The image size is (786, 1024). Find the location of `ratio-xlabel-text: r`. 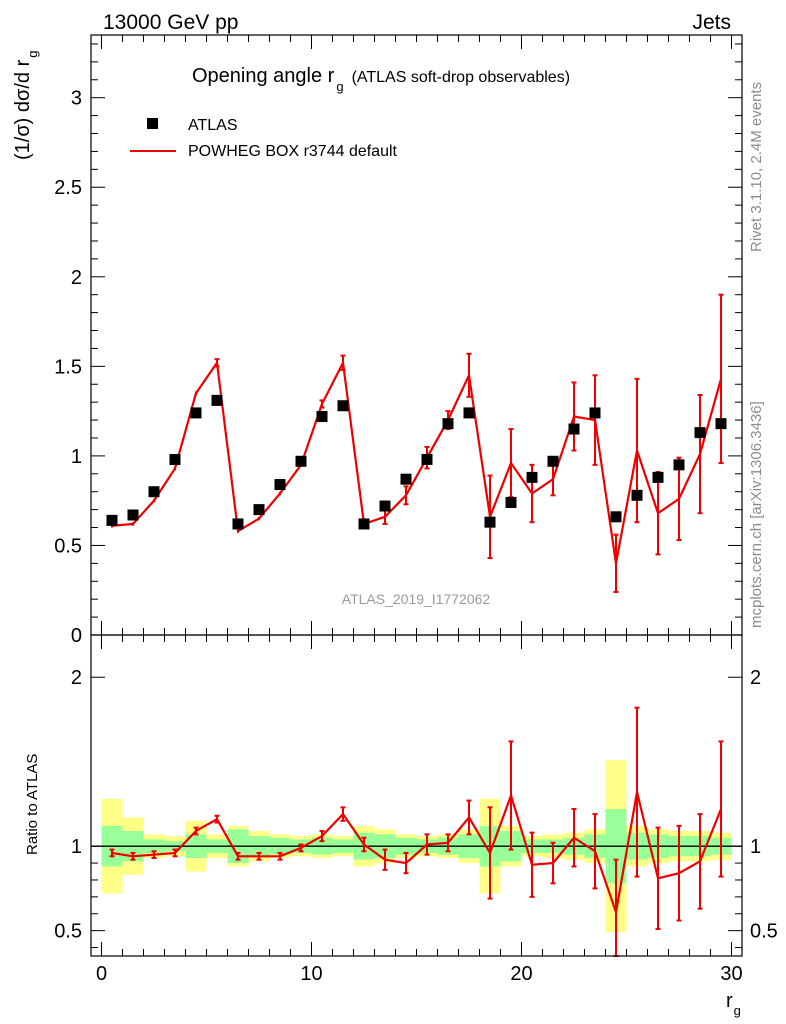

ratio-xlabel-text: r is located at coordinates (729, 1001).